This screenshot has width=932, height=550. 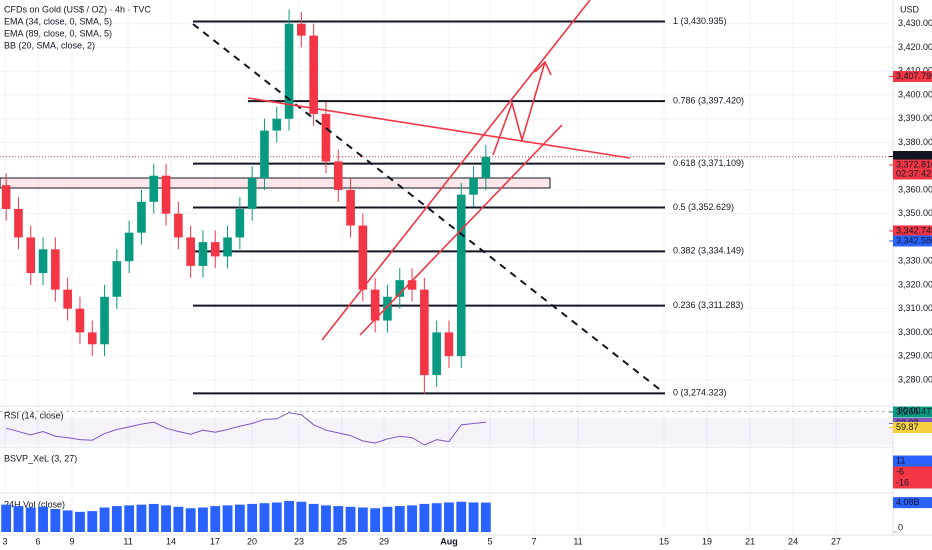 I want to click on y-tick-label: 3,360.000, so click(x=915, y=189).